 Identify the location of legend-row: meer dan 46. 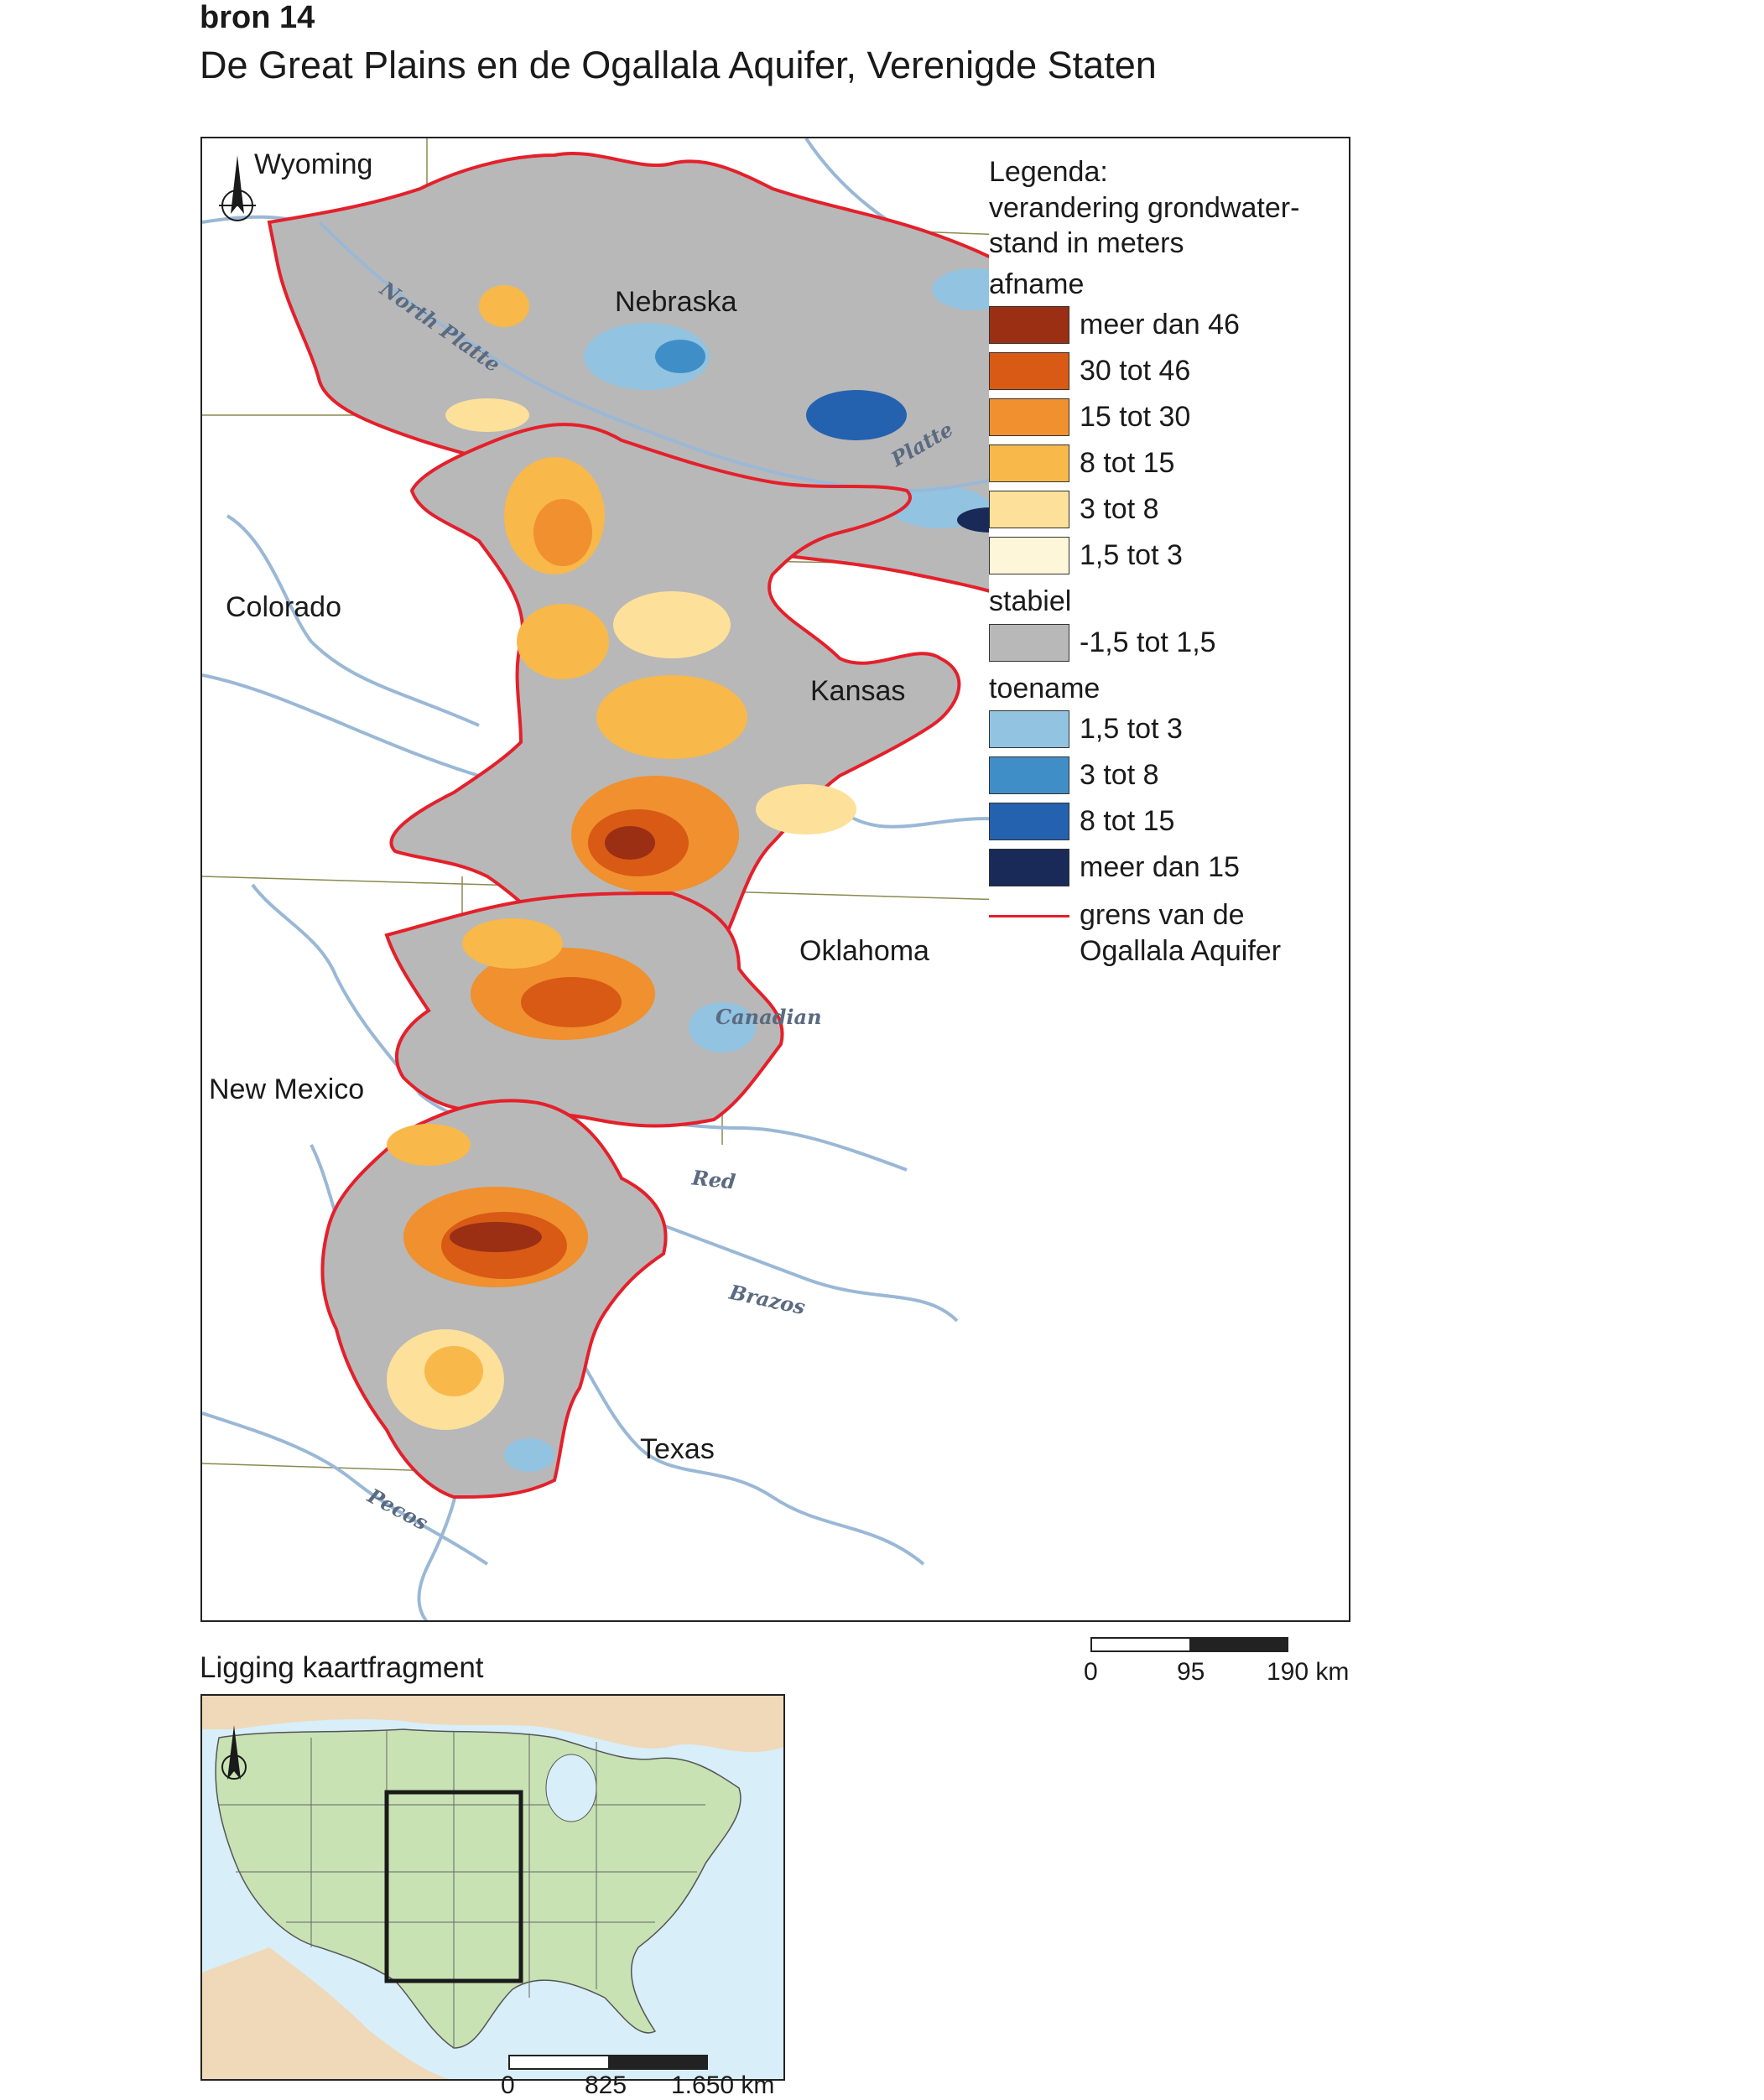
(1169, 325).